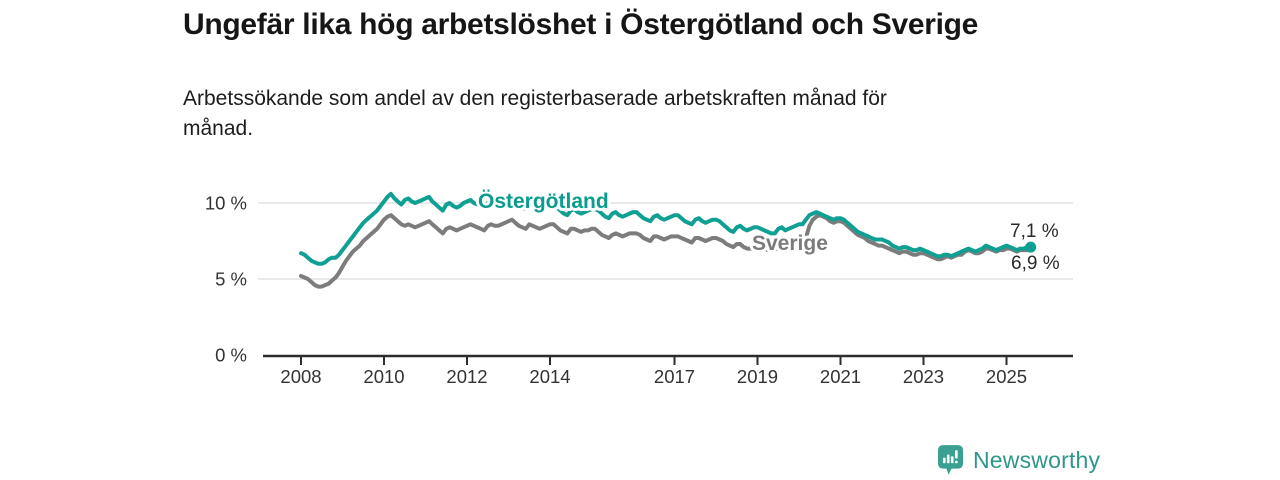 The width and height of the screenshot is (1280, 480). I want to click on x-tick-label-2008: 2008, so click(300, 376).